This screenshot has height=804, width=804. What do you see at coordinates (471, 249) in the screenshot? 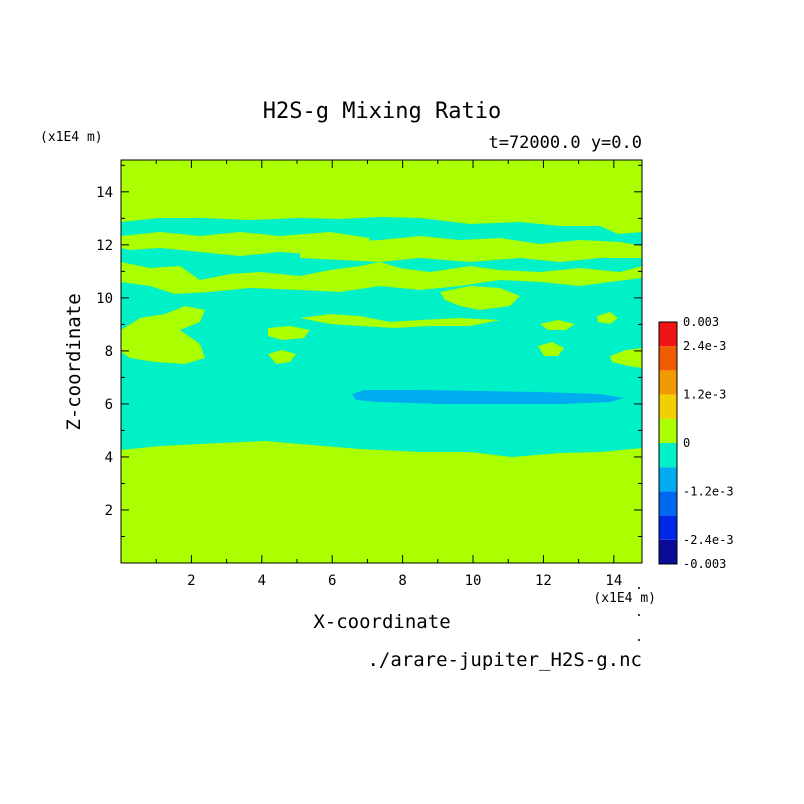
I see `positive-pocket-upper-mid` at bounding box center [471, 249].